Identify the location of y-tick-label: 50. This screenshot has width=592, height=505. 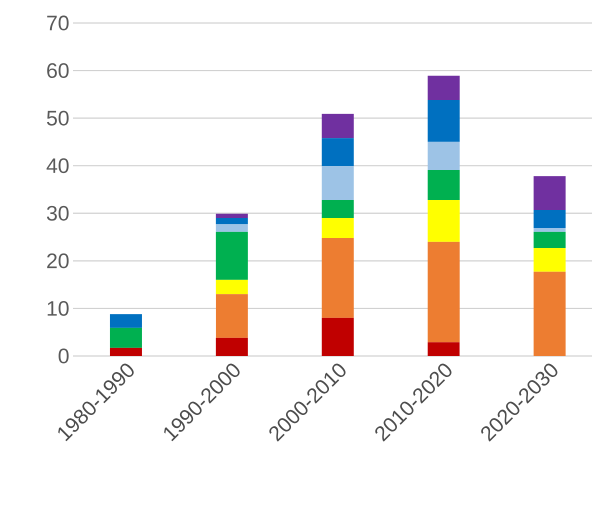
(57, 118).